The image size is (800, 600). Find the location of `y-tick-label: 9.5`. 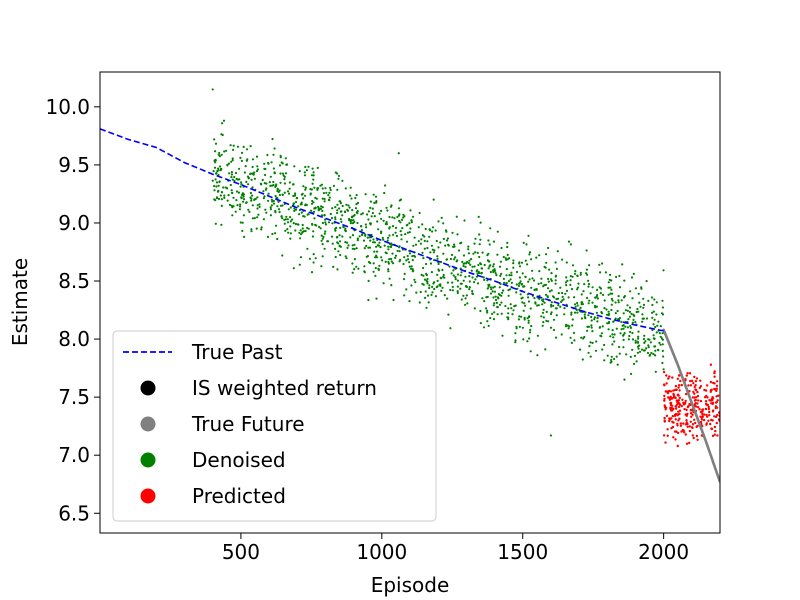

y-tick-label: 9.5 is located at coordinates (74, 165).